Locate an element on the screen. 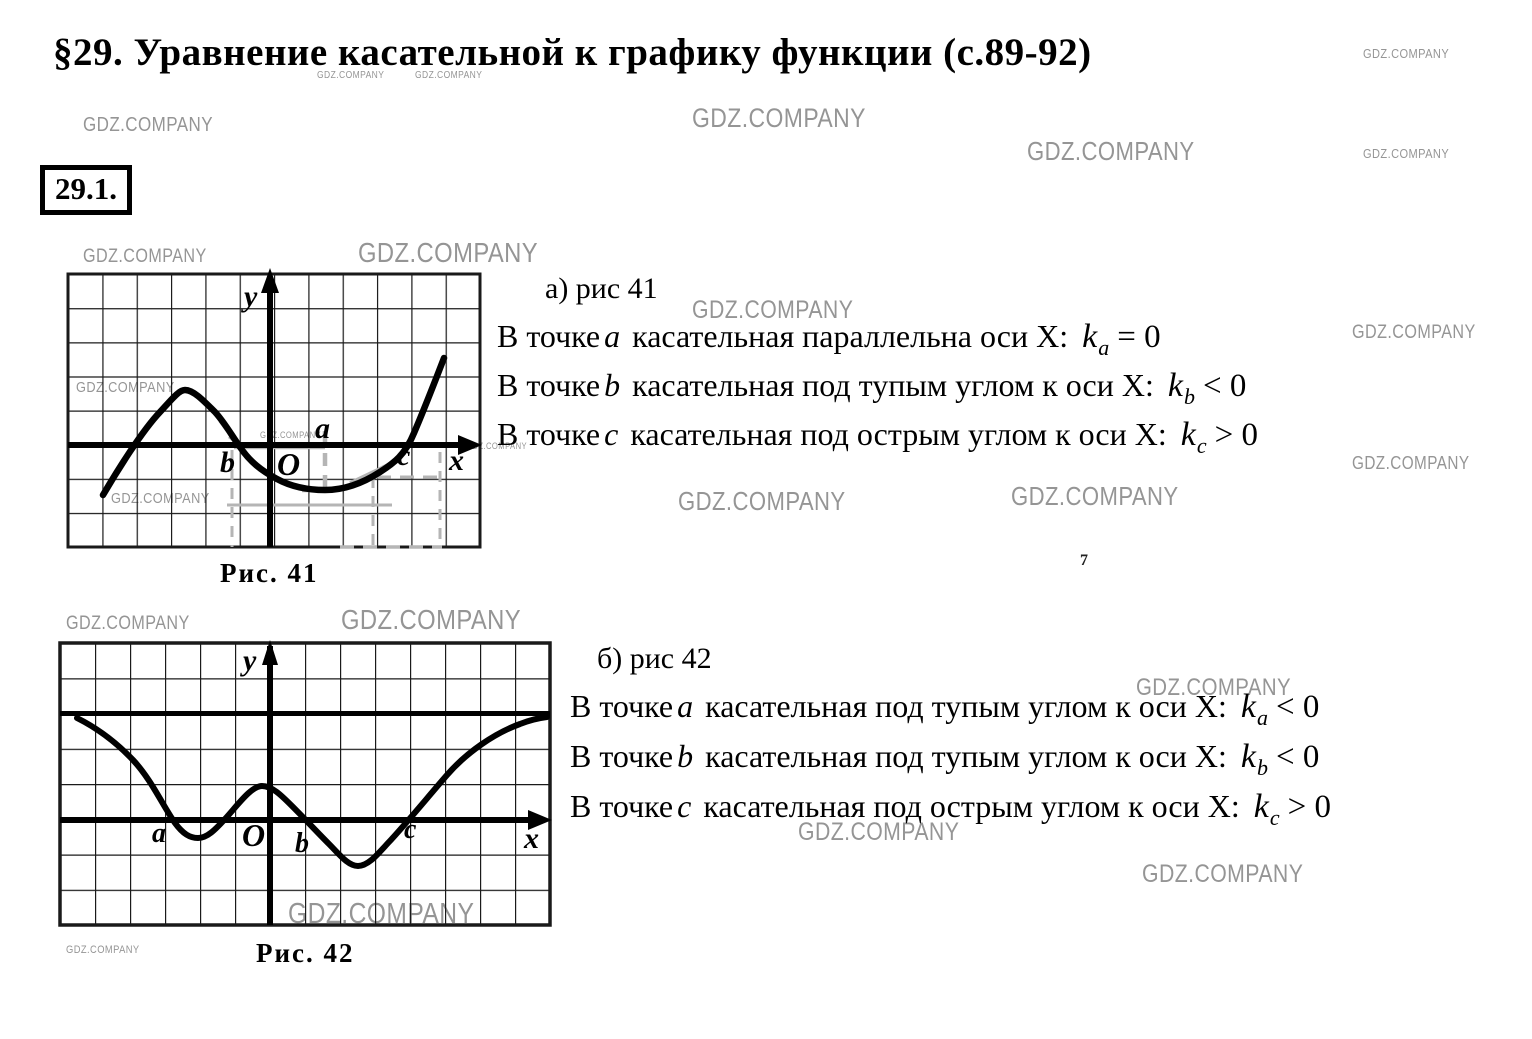 This screenshot has height=1039, width=1532. stray-print-mark: 7 is located at coordinates (1084, 560).